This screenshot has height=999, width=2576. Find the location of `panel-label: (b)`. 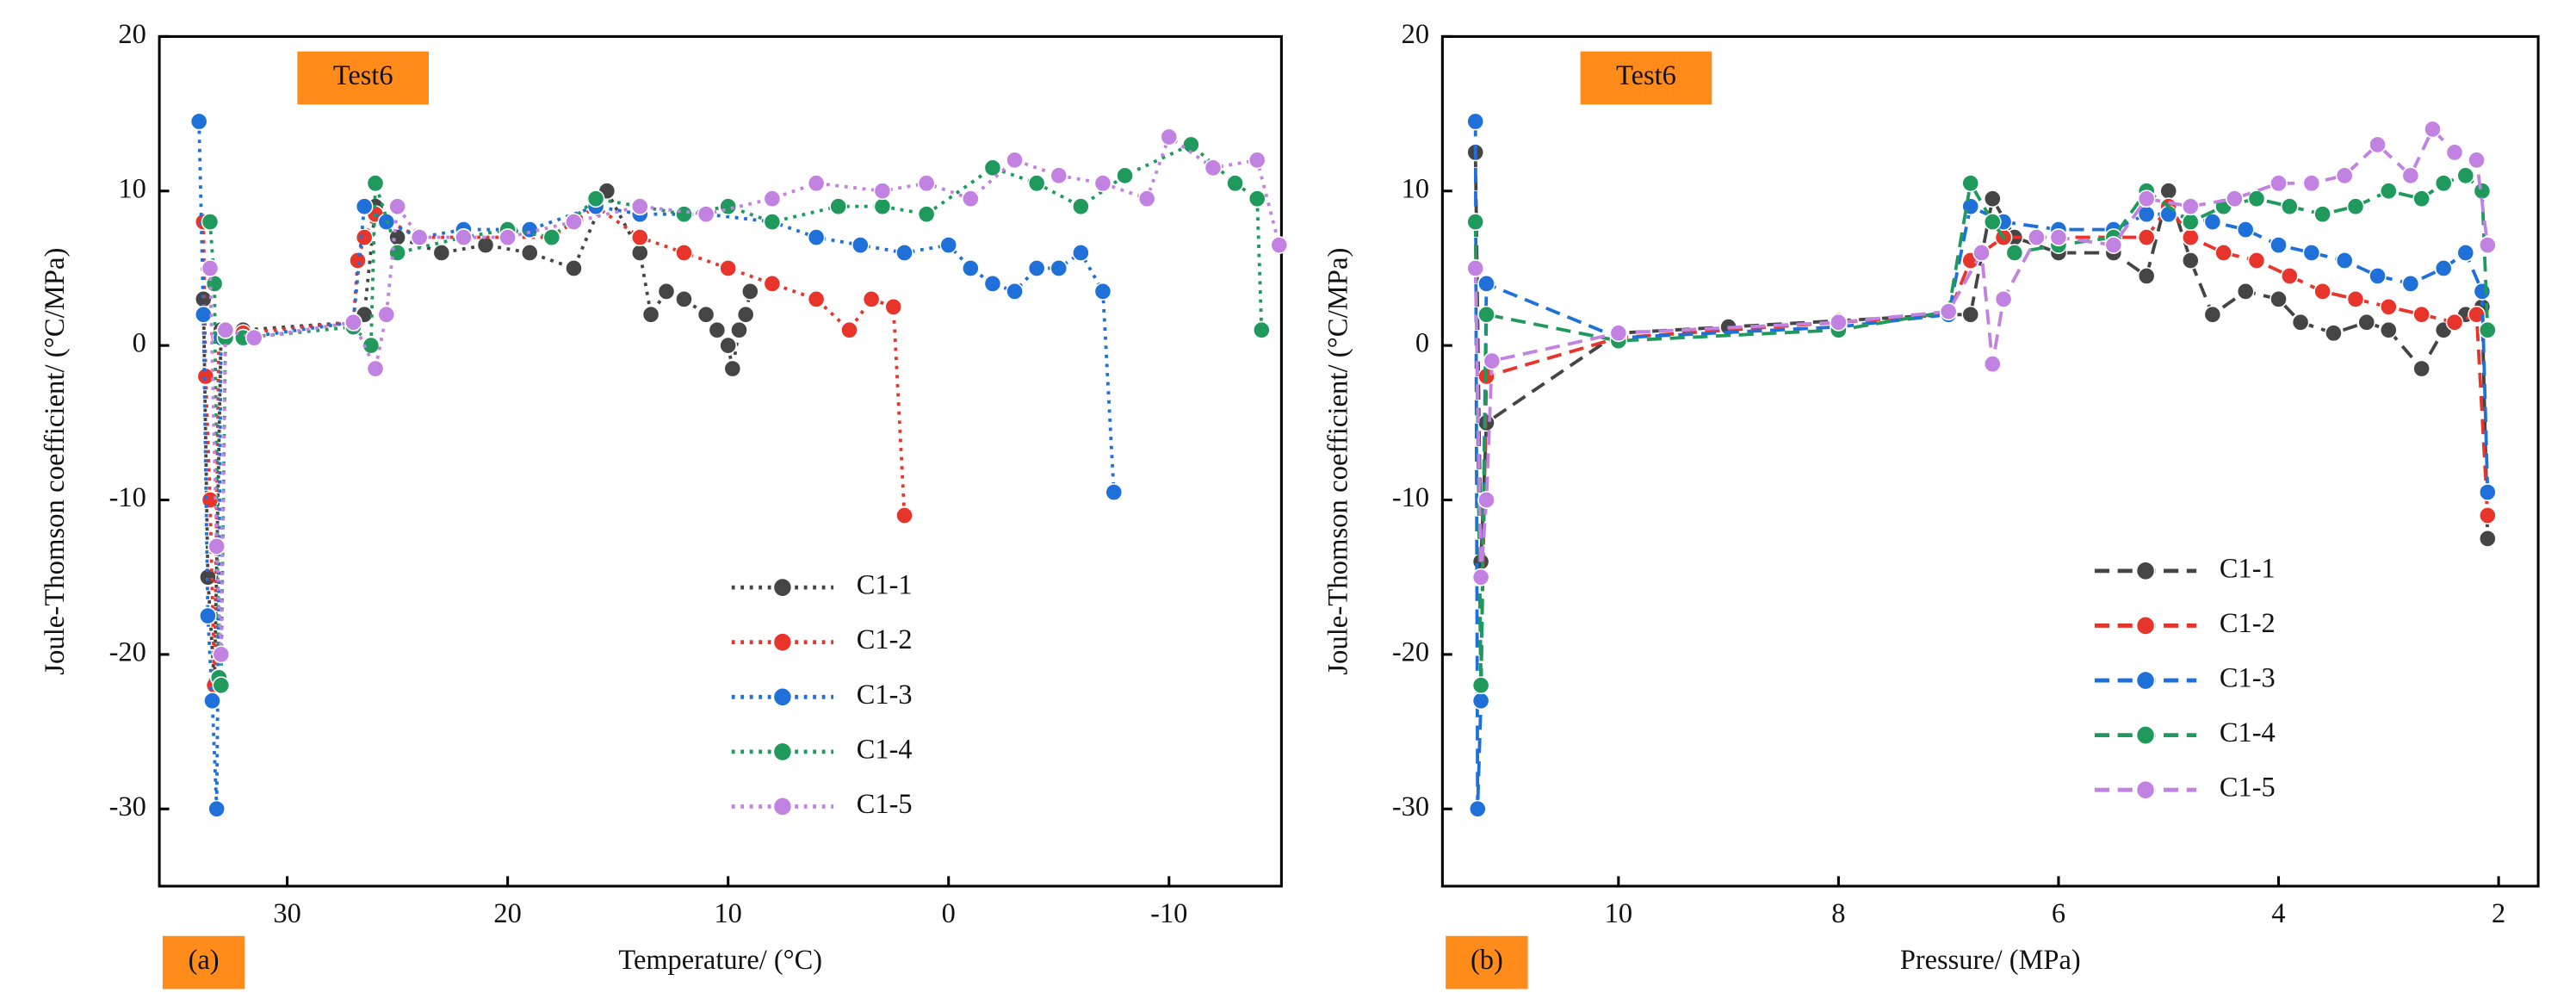

panel-label: (b) is located at coordinates (1487, 960).